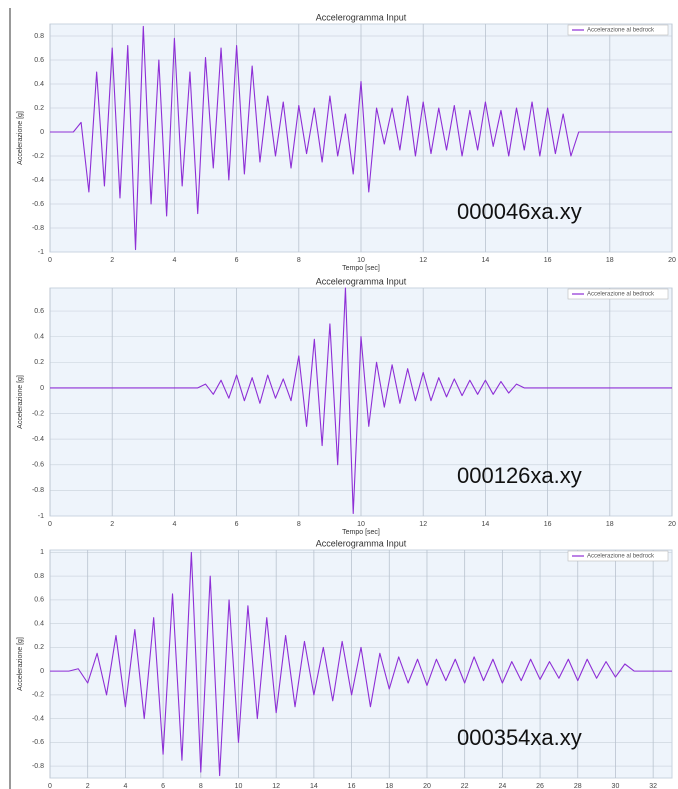 The image size is (678, 789). Describe the element at coordinates (502, 786) in the screenshot. I see `x-tick-label: 24` at that location.